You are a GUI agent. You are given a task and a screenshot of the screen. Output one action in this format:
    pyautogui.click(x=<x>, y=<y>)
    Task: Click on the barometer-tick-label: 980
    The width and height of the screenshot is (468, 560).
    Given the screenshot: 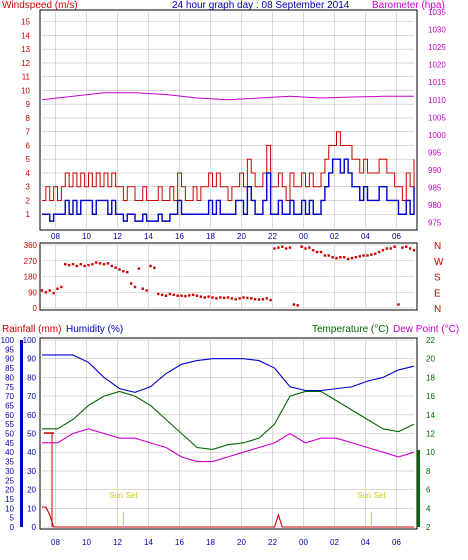 What is the action you would take?
    pyautogui.click(x=435, y=205)
    